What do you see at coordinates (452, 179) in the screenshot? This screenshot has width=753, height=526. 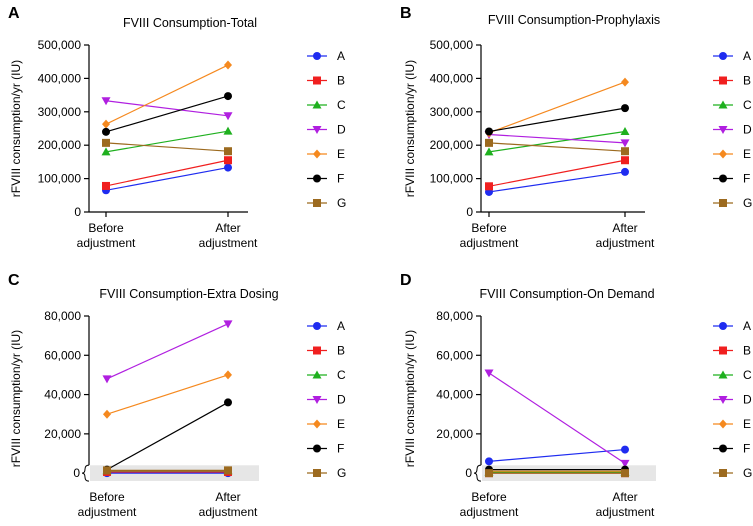 I see `y-tick-label: 100,000` at bounding box center [452, 179].